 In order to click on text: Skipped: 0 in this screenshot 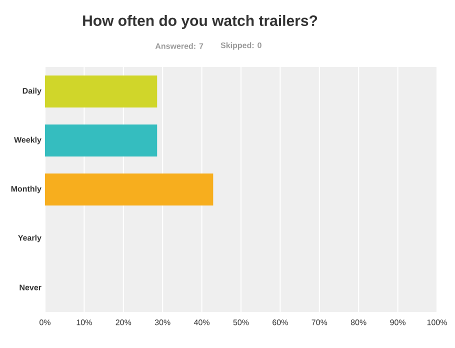, I will do `click(241, 46)`.